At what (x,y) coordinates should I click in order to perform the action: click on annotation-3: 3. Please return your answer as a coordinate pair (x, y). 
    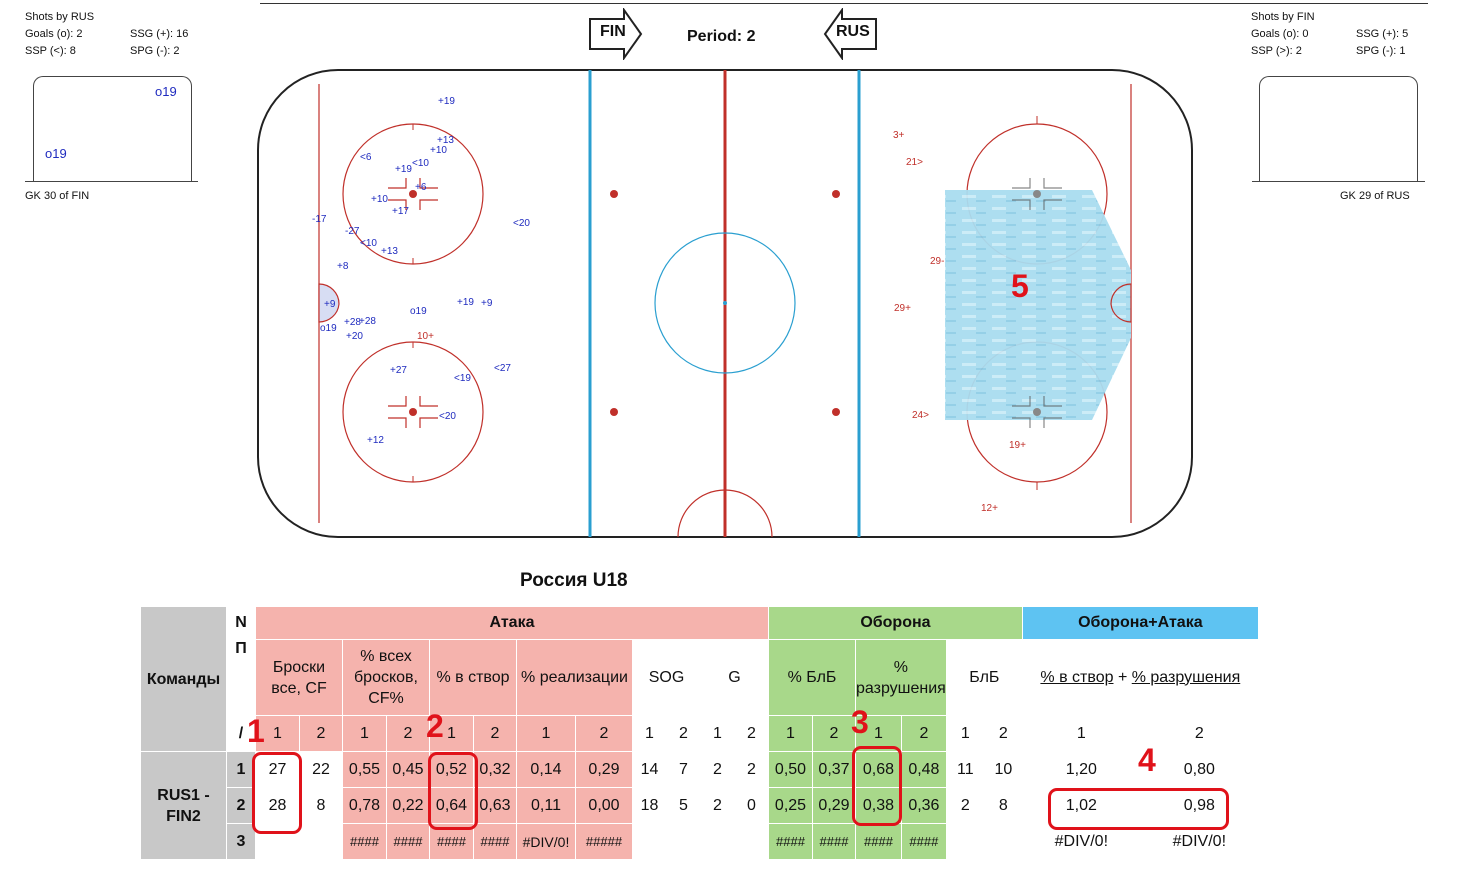
    Looking at the image, I should click on (860, 722).